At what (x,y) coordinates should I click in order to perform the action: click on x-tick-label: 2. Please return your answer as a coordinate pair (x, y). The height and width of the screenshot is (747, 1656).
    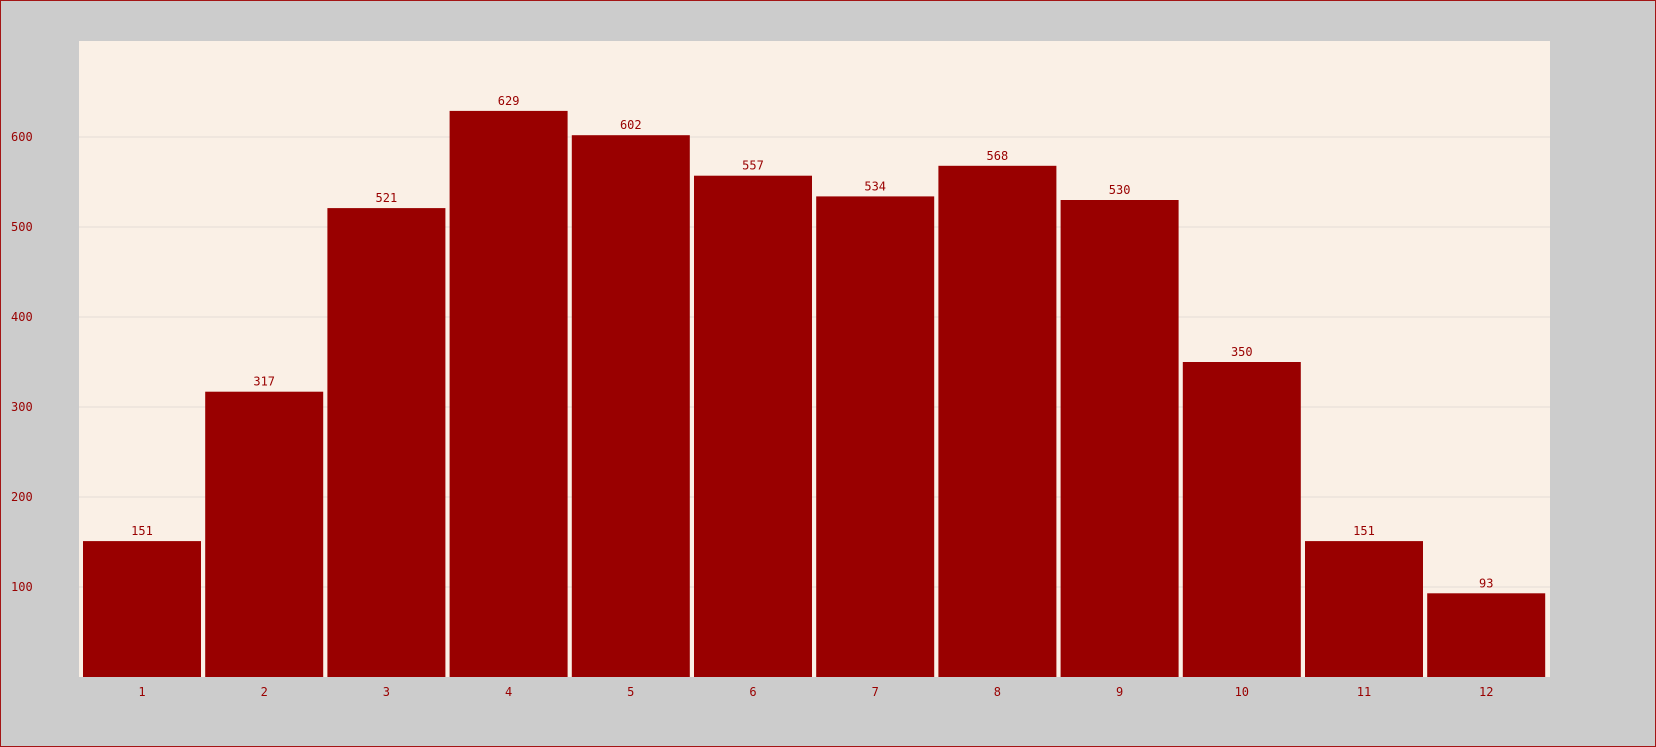
    Looking at the image, I should click on (264, 692).